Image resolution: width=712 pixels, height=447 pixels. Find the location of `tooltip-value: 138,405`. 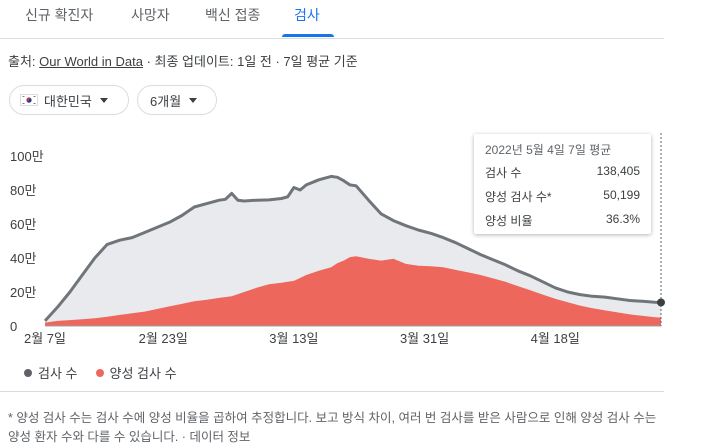

tooltip-value: 138,405 is located at coordinates (618, 171).